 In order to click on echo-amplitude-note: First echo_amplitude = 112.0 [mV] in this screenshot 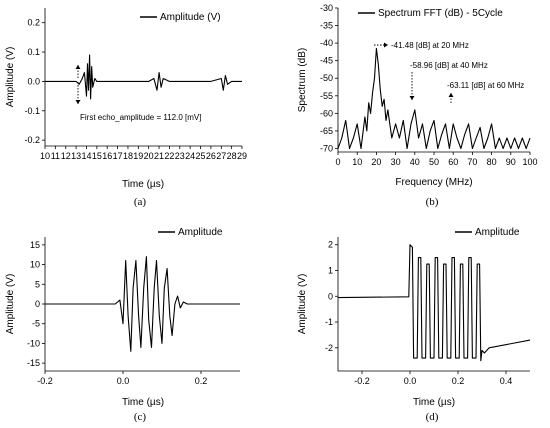, I will do `click(140, 117)`.